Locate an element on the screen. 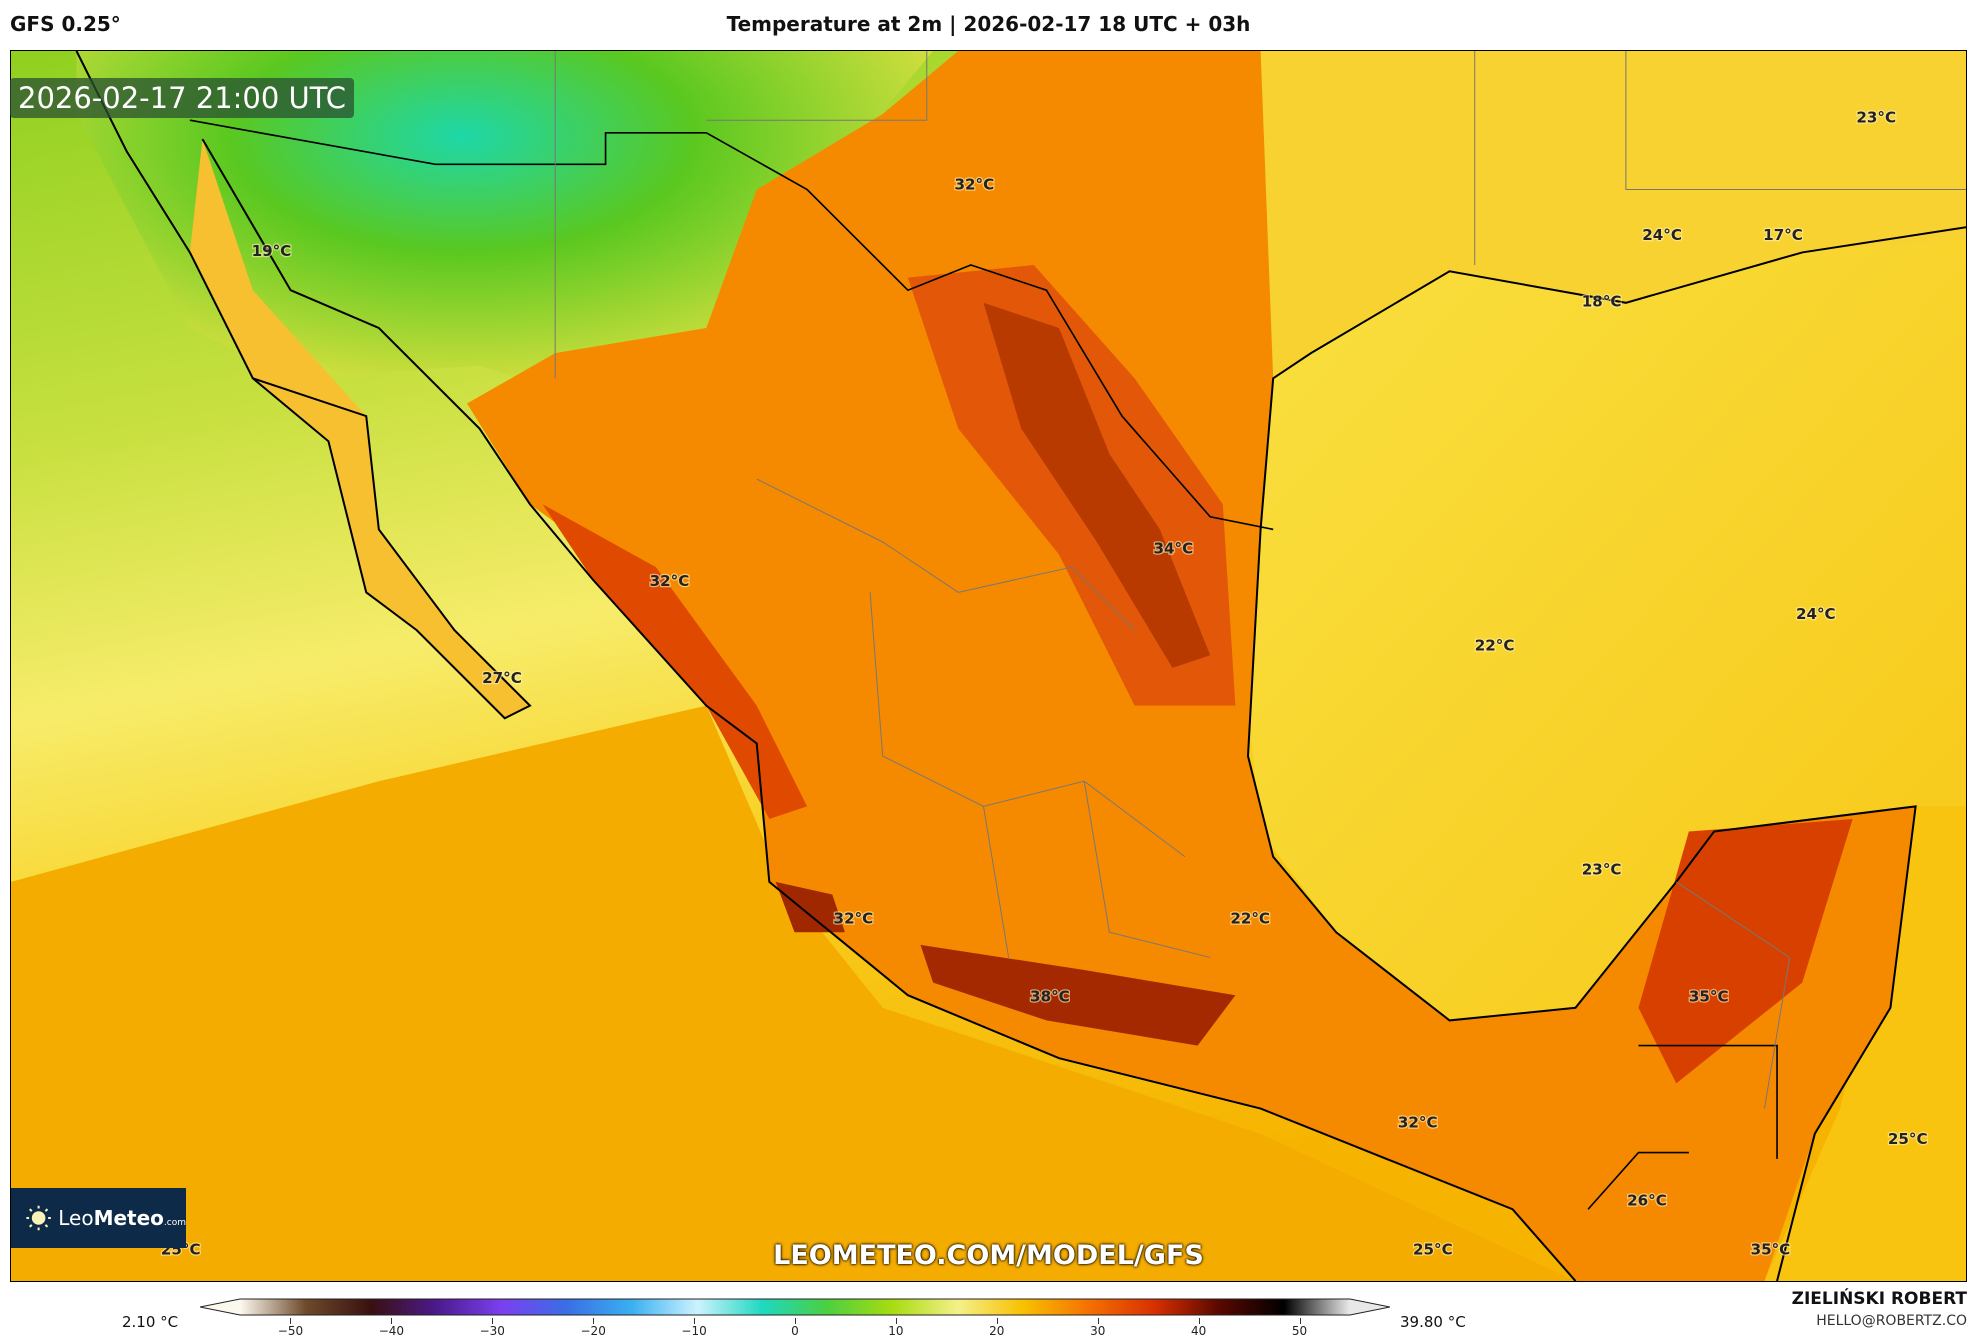 Image resolution: width=1977 pixels, height=1338 pixels. temperature-label: 19°C is located at coordinates (272, 251).